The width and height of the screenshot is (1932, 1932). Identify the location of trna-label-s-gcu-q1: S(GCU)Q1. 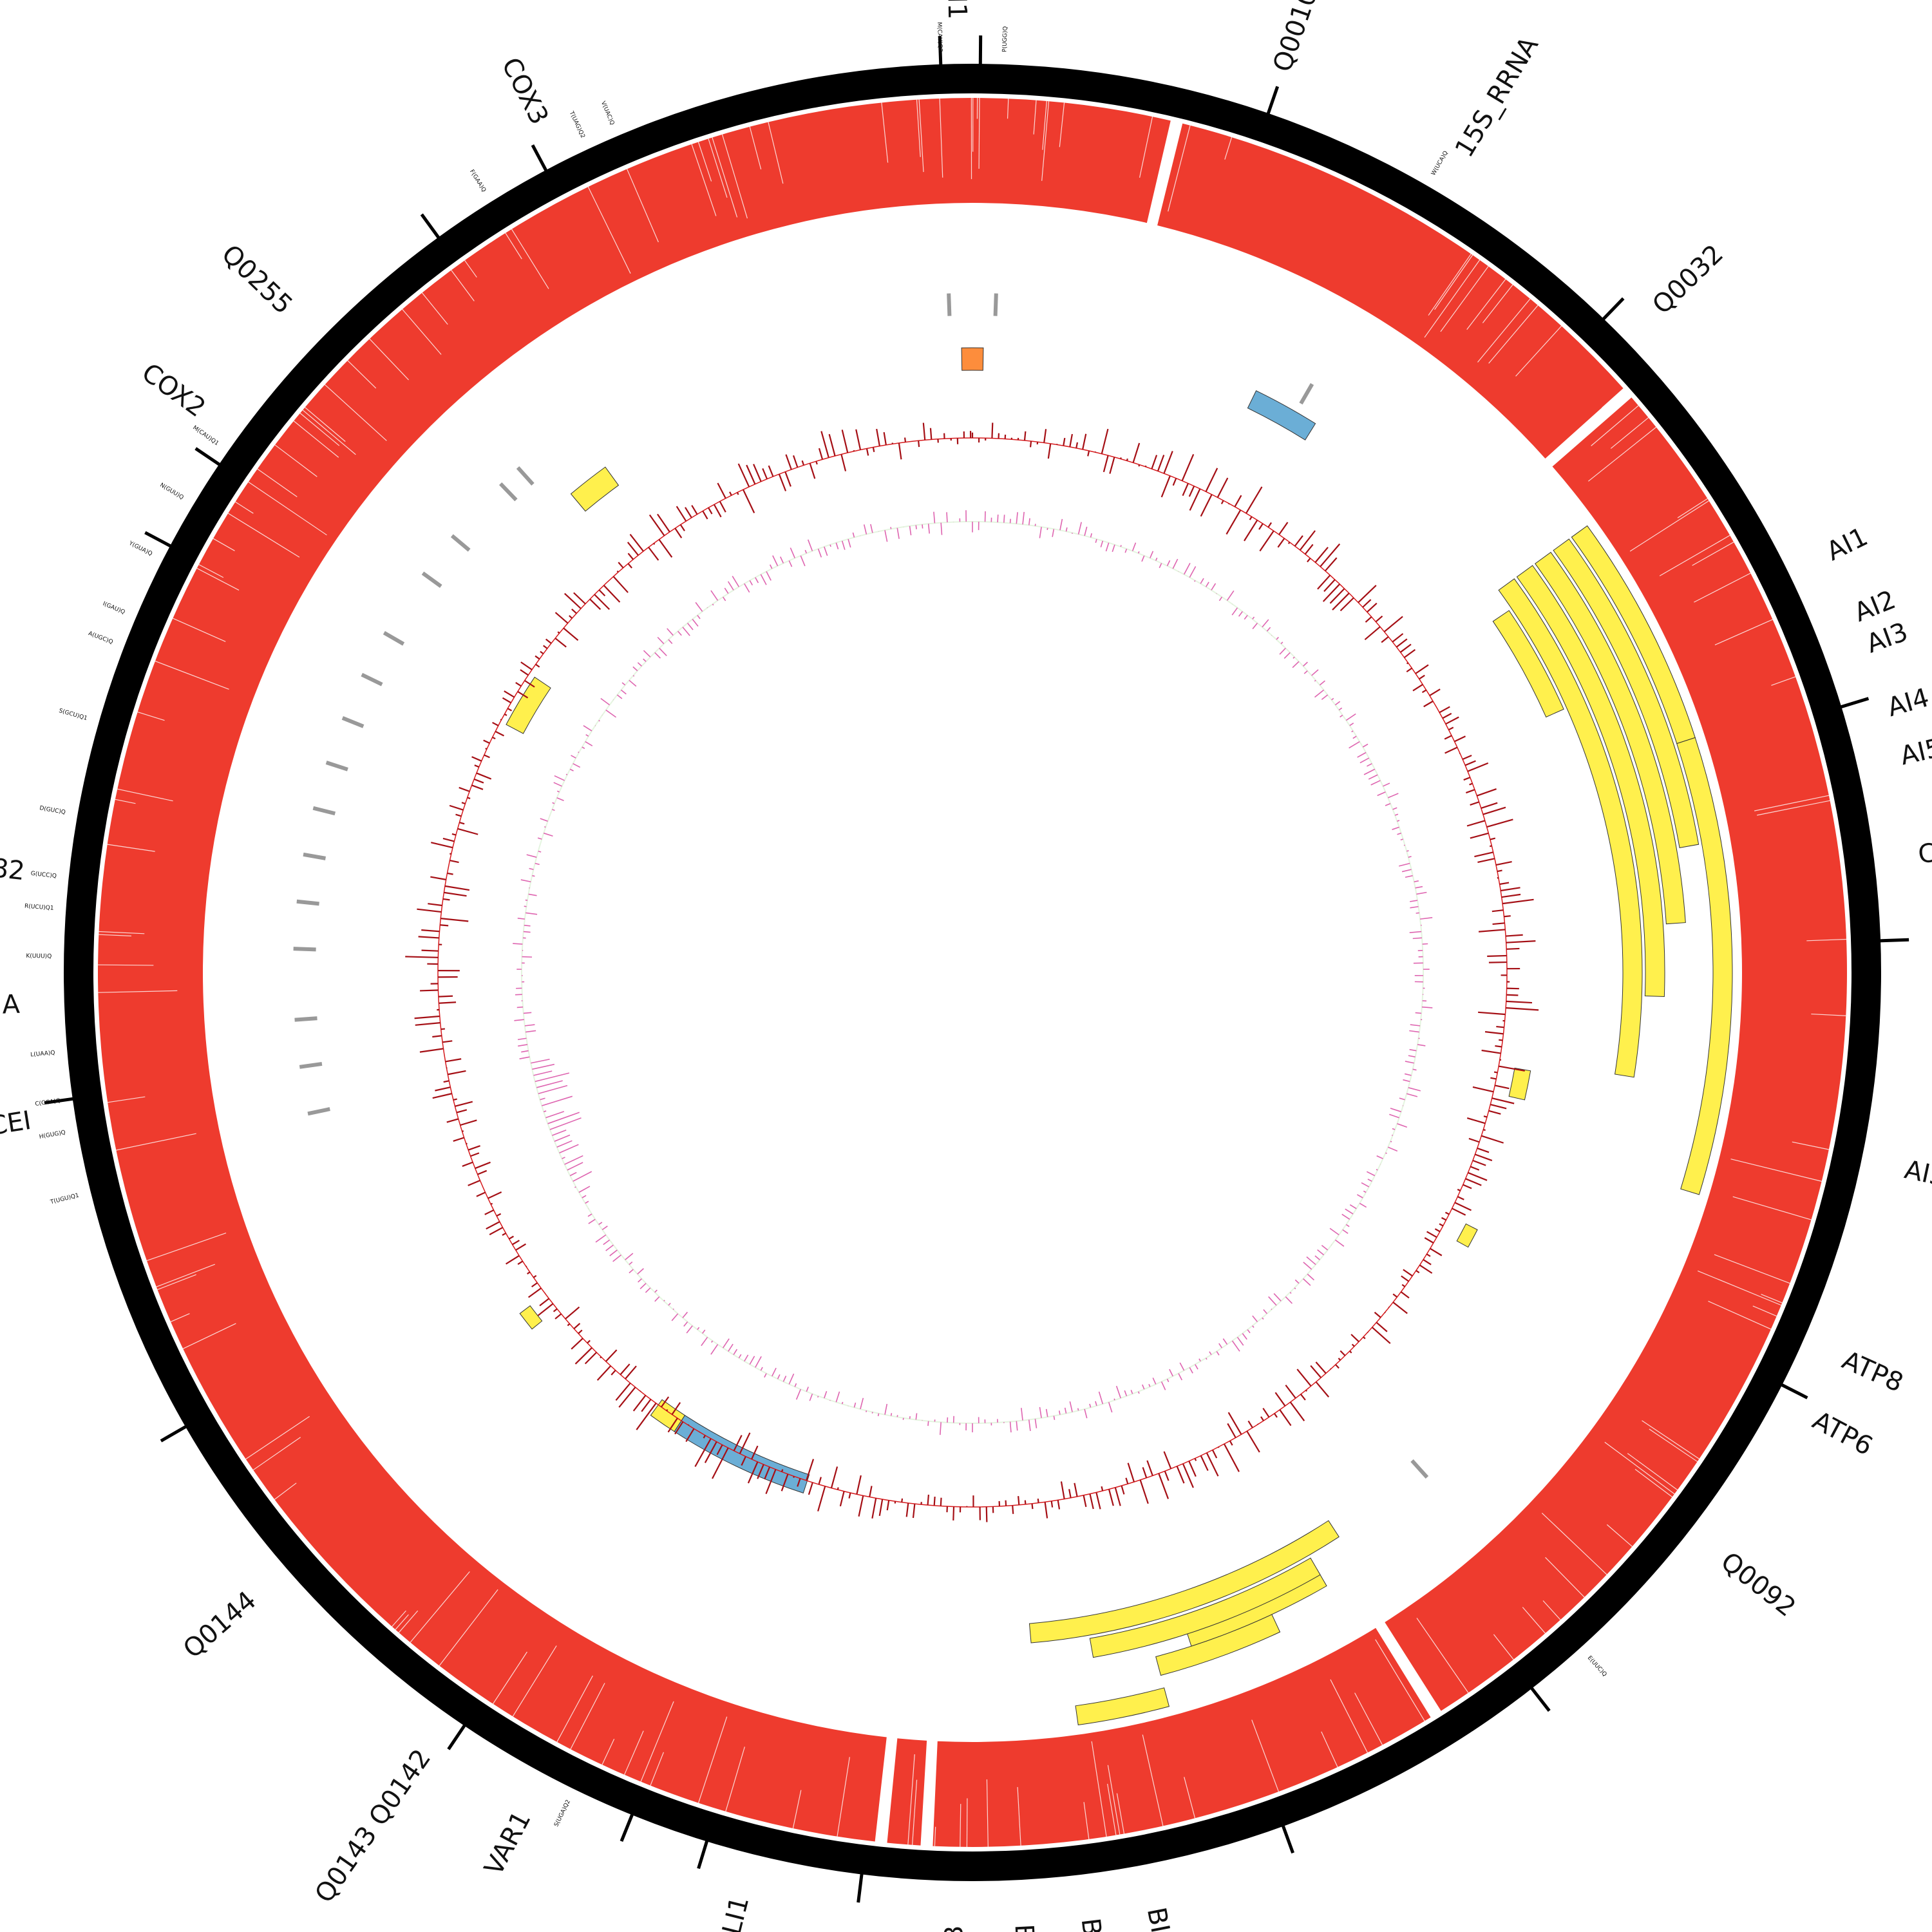
(73, 715).